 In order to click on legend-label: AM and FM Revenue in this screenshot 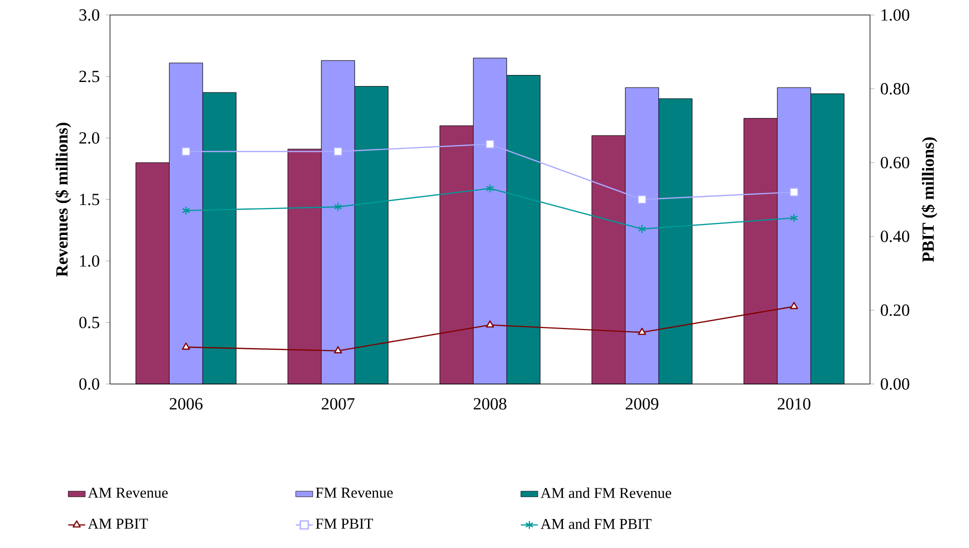, I will do `click(606, 493)`.